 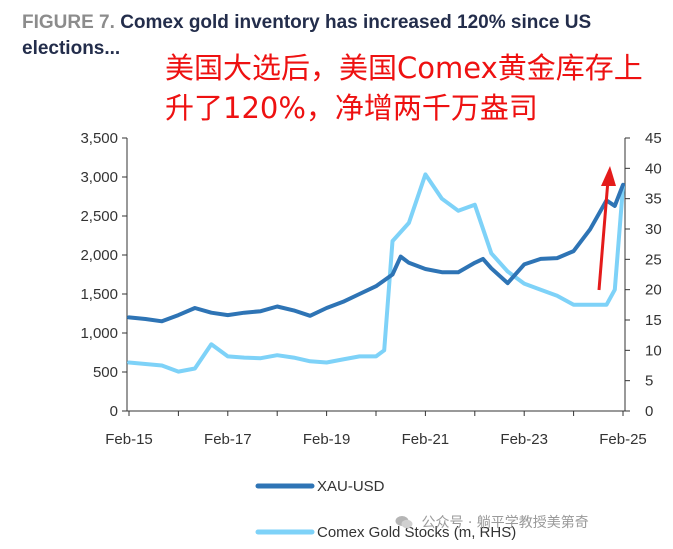 What do you see at coordinates (327, 439) in the screenshot?
I see `x-tick-label: Feb-19` at bounding box center [327, 439].